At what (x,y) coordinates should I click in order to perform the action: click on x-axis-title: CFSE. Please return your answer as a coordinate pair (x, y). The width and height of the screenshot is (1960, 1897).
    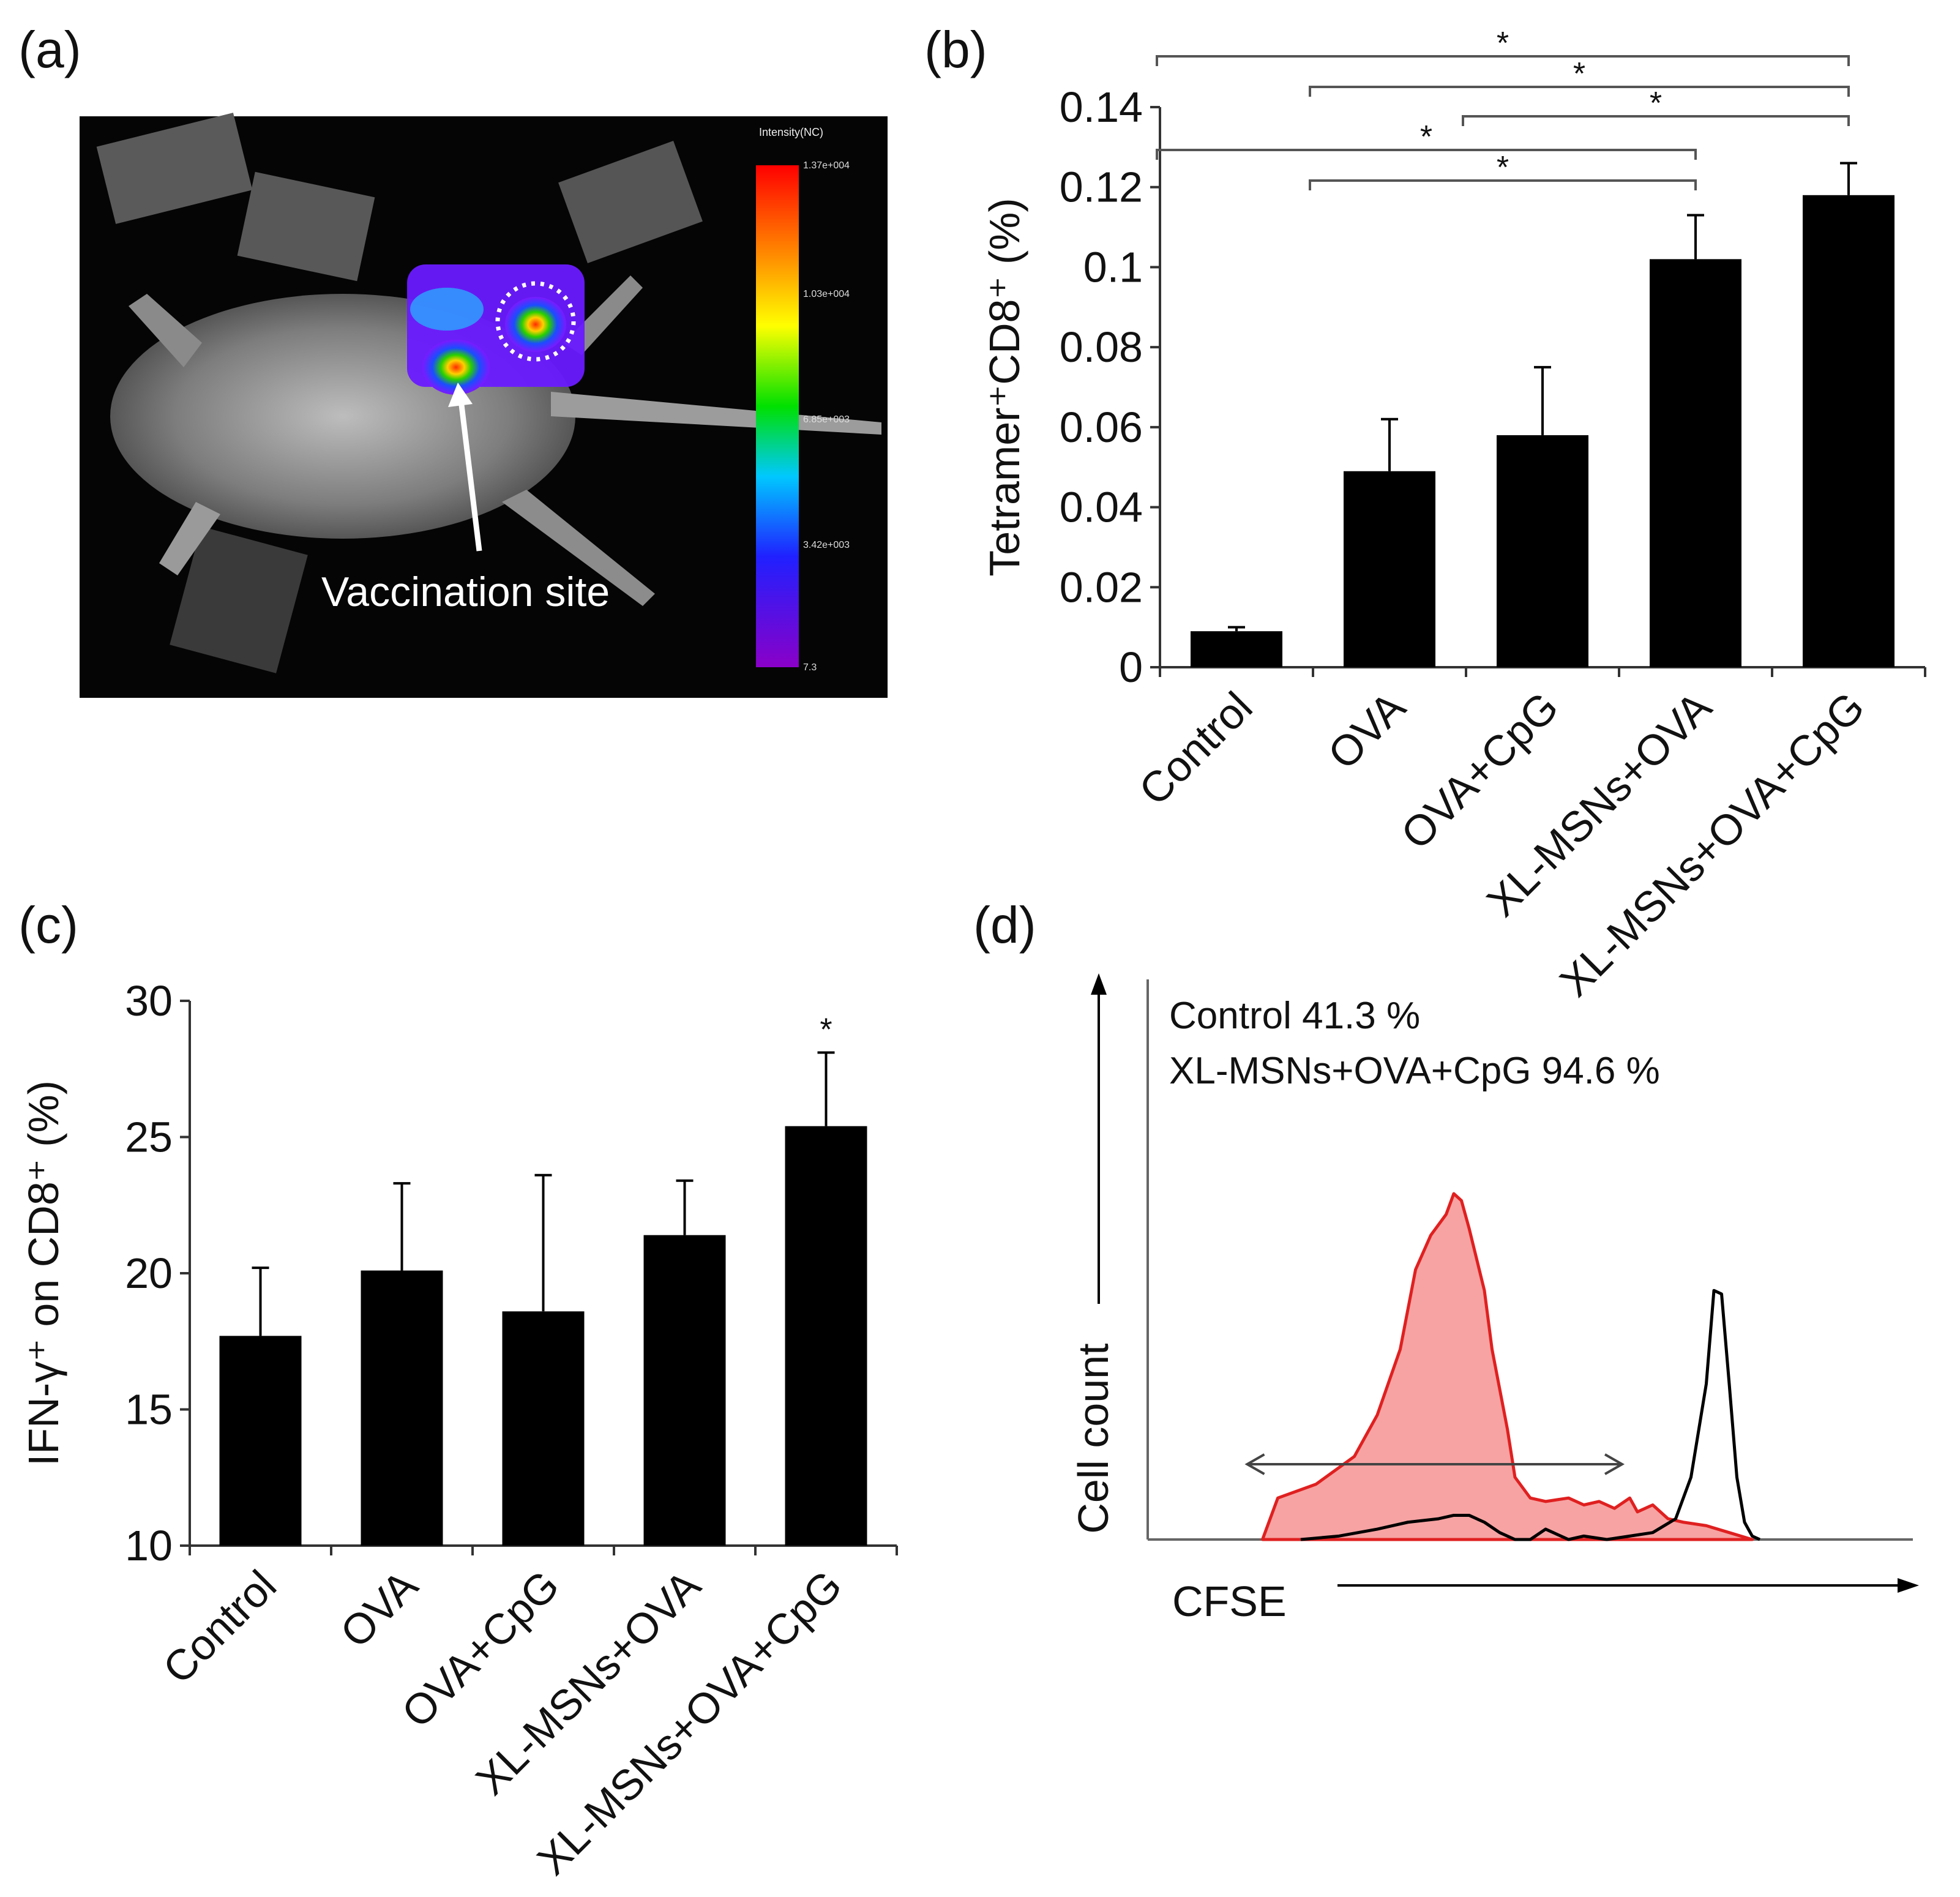
    Looking at the image, I should click on (1229, 1601).